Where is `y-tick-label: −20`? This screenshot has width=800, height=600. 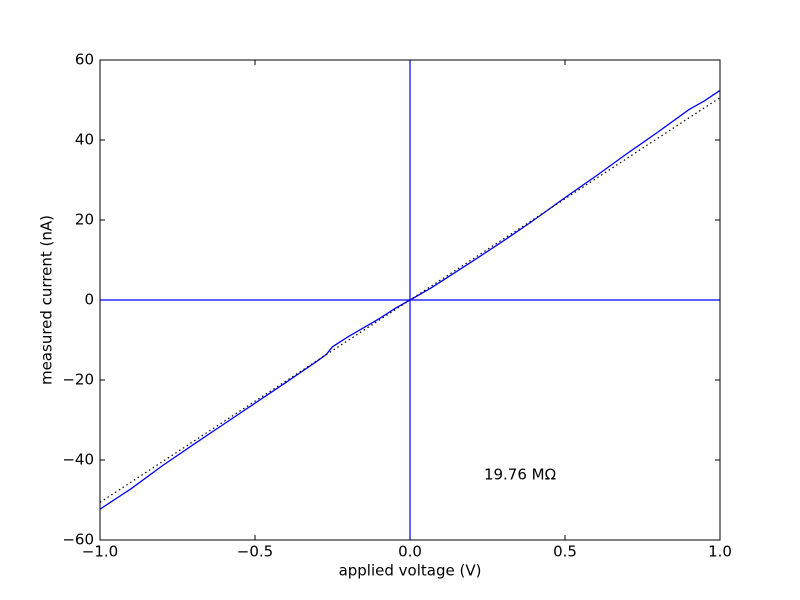 y-tick-label: −20 is located at coordinates (78, 380).